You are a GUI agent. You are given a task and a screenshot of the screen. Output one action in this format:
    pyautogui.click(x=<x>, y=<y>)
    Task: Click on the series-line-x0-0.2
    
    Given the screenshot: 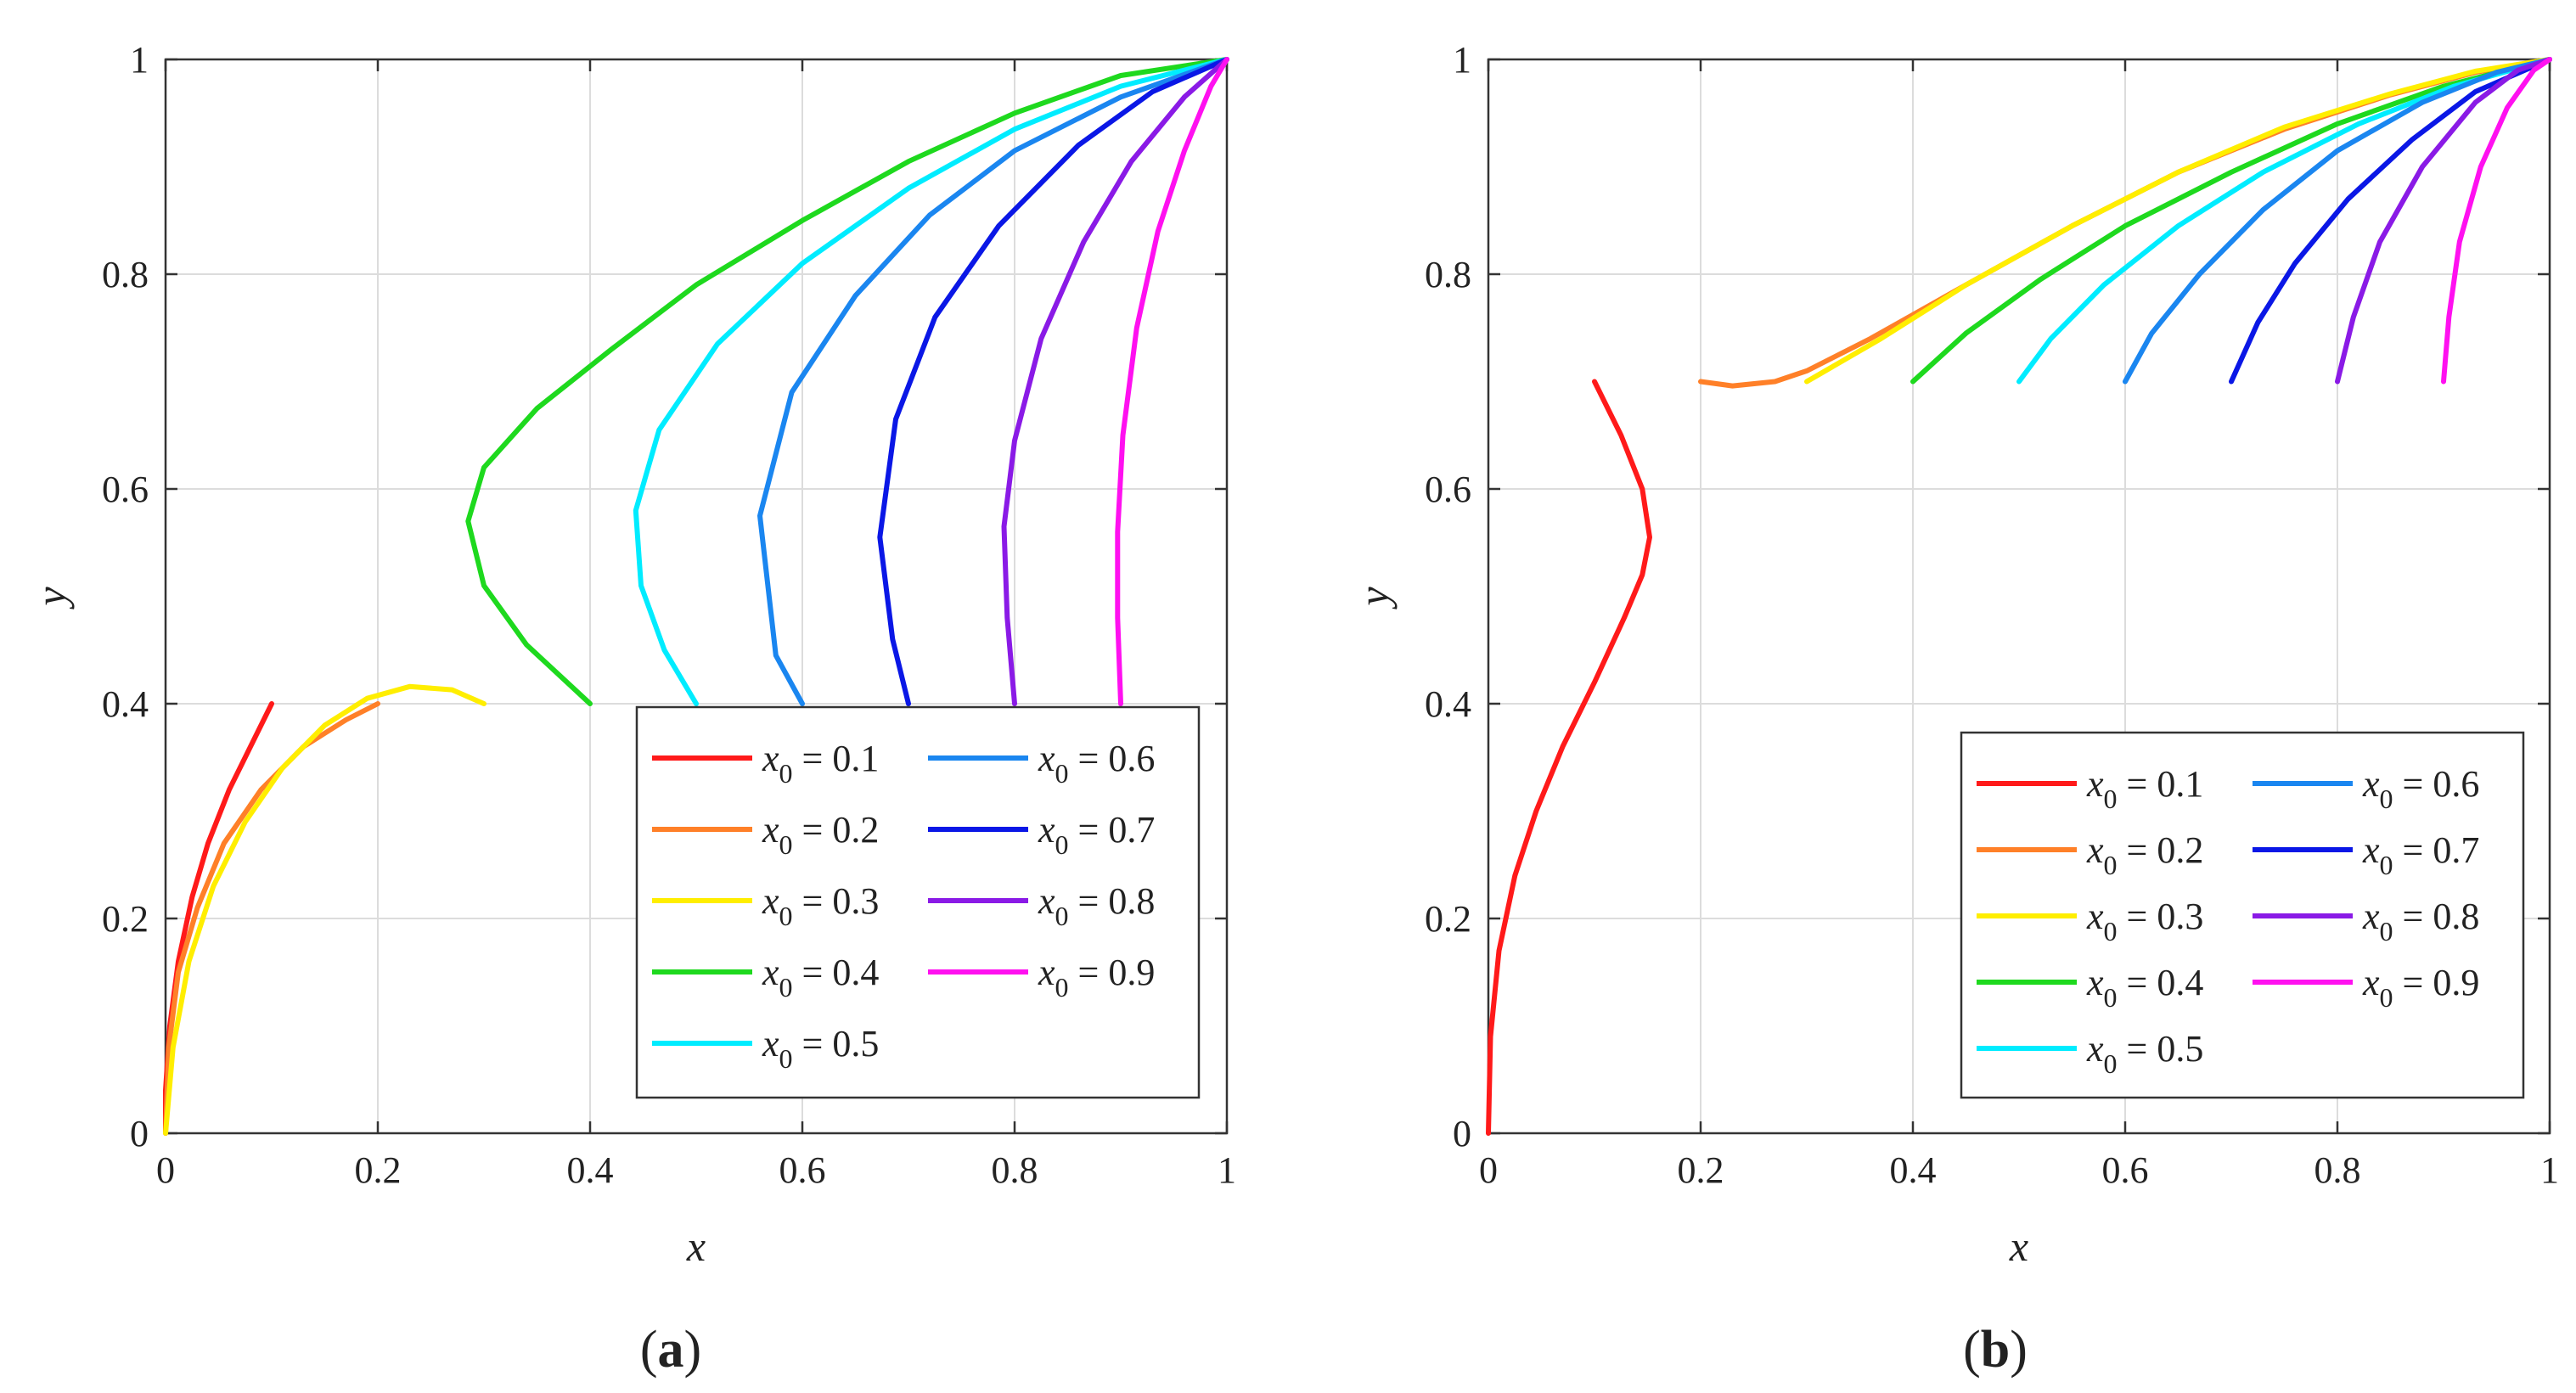 What is the action you would take?
    pyautogui.click(x=271, y=918)
    